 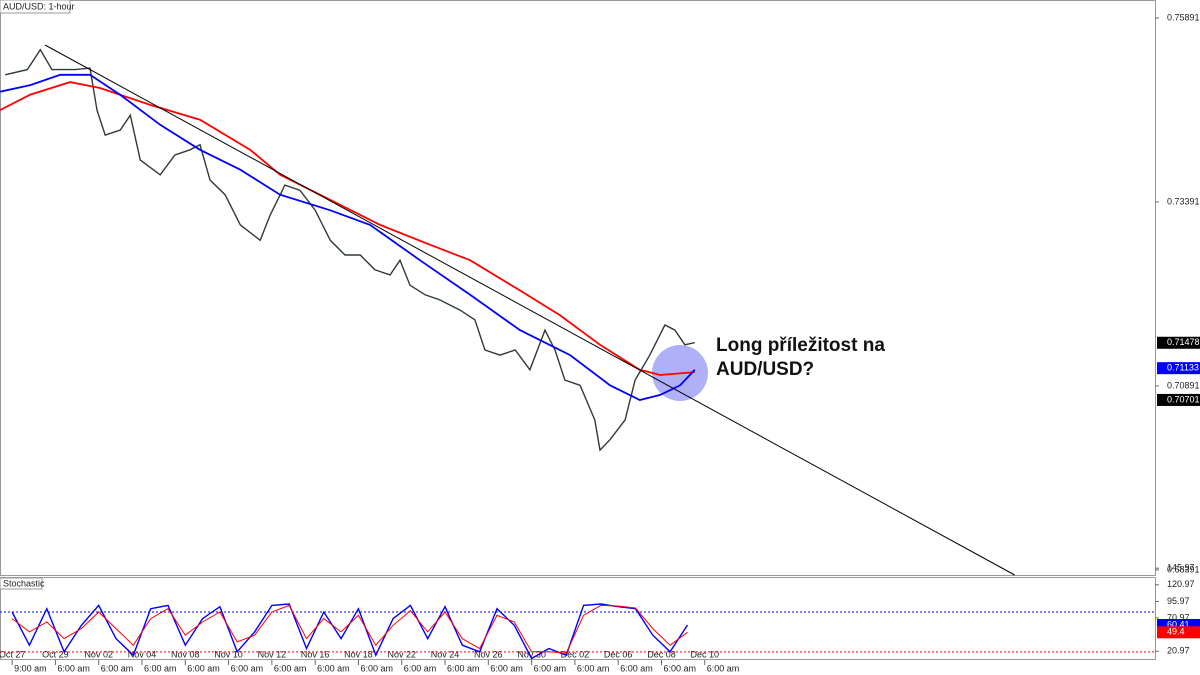 What do you see at coordinates (1178, 601) in the screenshot?
I see `y-tick-label: 95.97` at bounding box center [1178, 601].